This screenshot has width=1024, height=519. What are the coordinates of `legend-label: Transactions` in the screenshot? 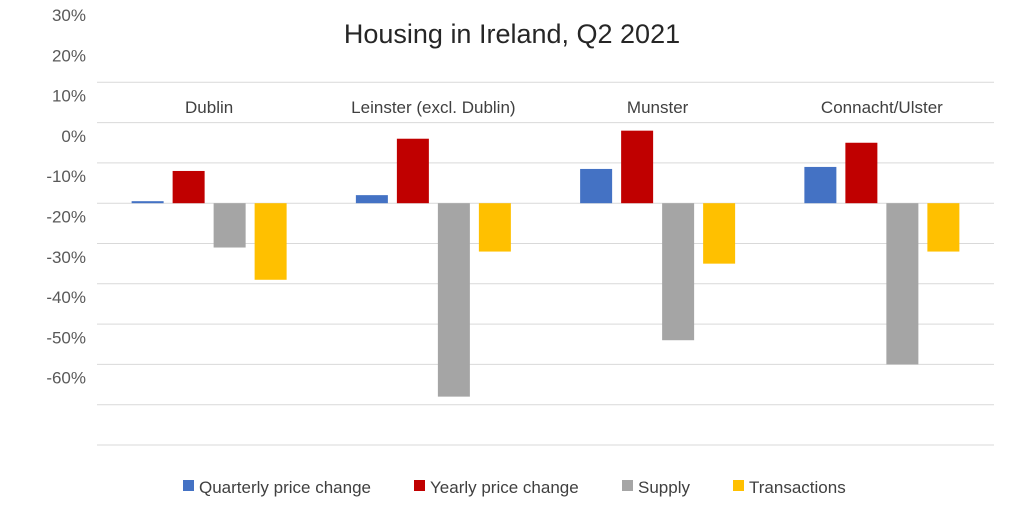 It's located at (797, 487).